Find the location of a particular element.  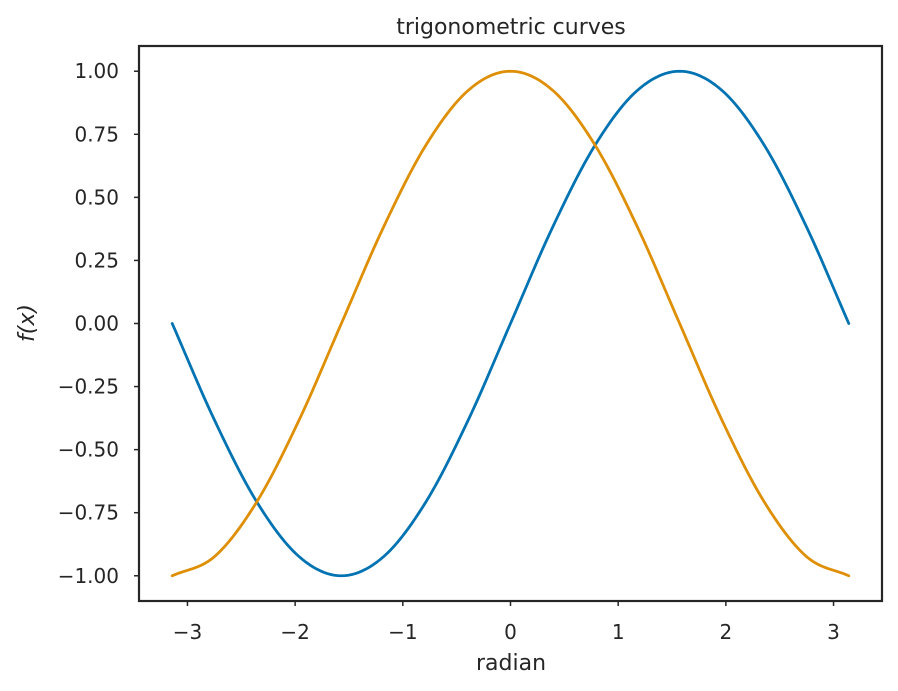

y-tick-label: 0.50 is located at coordinates (96, 197).